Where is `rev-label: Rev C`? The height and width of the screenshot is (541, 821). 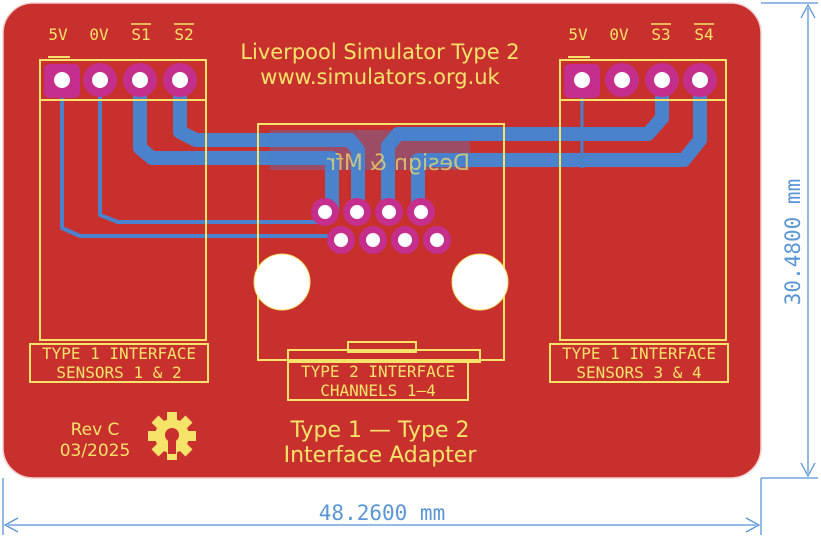 rev-label: Rev C is located at coordinates (95, 430).